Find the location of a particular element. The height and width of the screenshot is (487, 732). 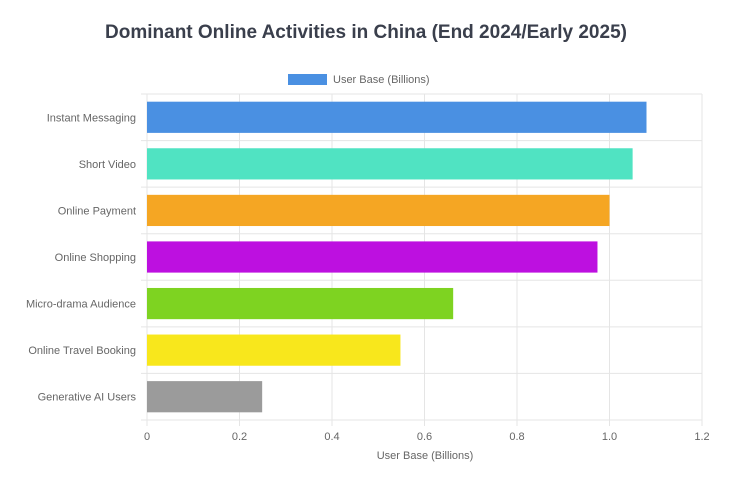

bar-short-video is located at coordinates (390, 164).